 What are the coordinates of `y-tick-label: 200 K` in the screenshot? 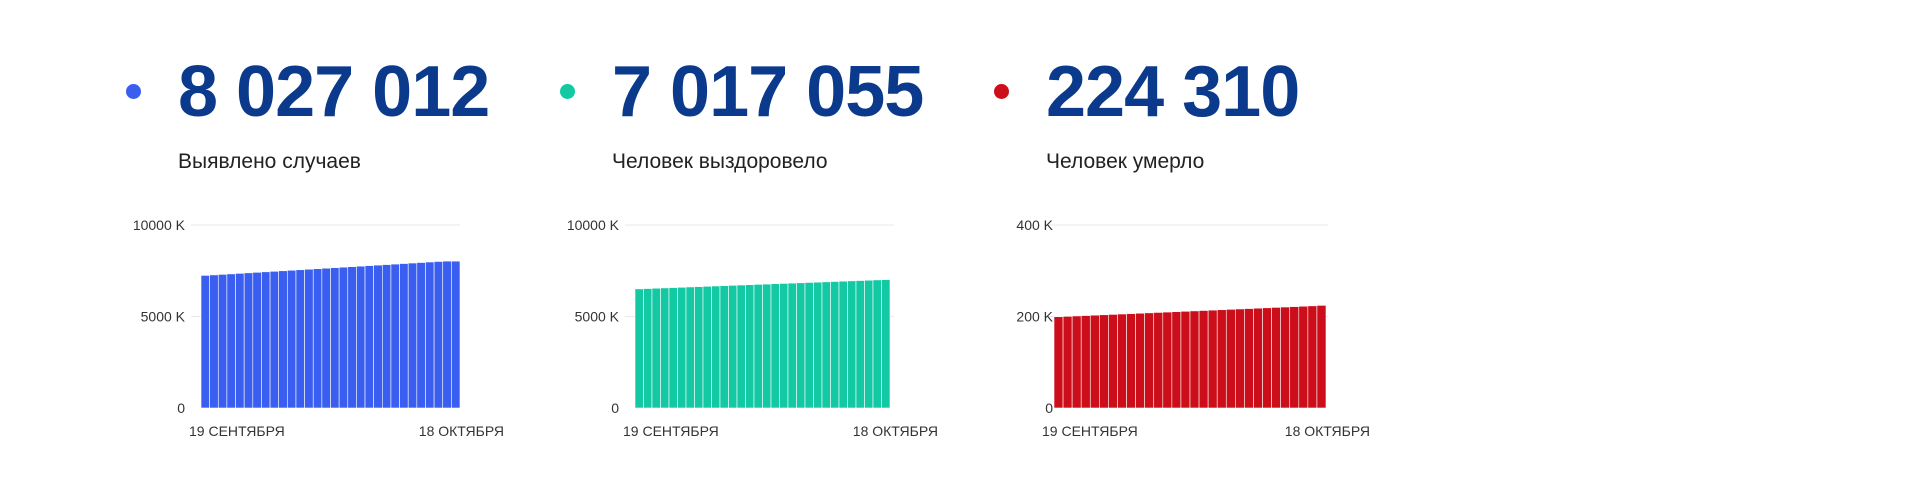 It's located at (1034, 317).